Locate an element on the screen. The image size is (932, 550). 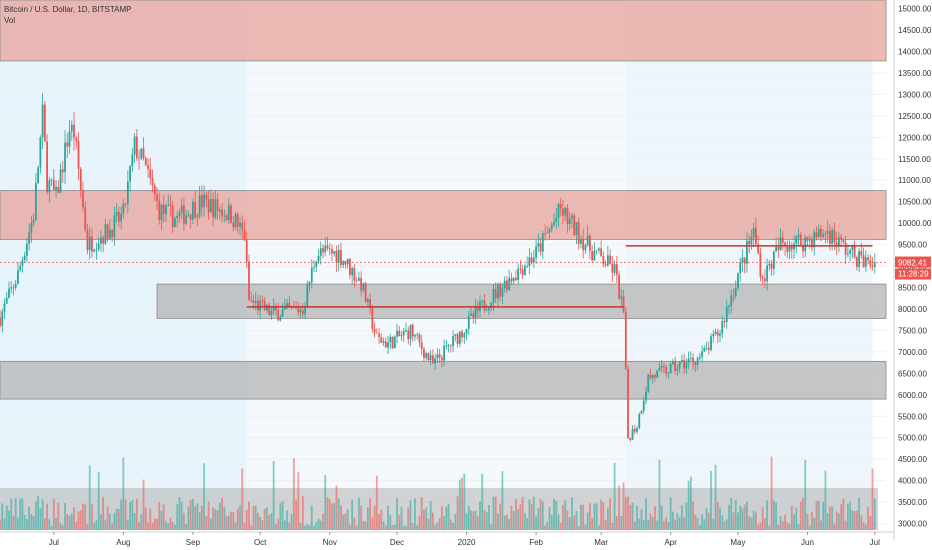
y-tick-label: 8500.00 is located at coordinates (912, 288).